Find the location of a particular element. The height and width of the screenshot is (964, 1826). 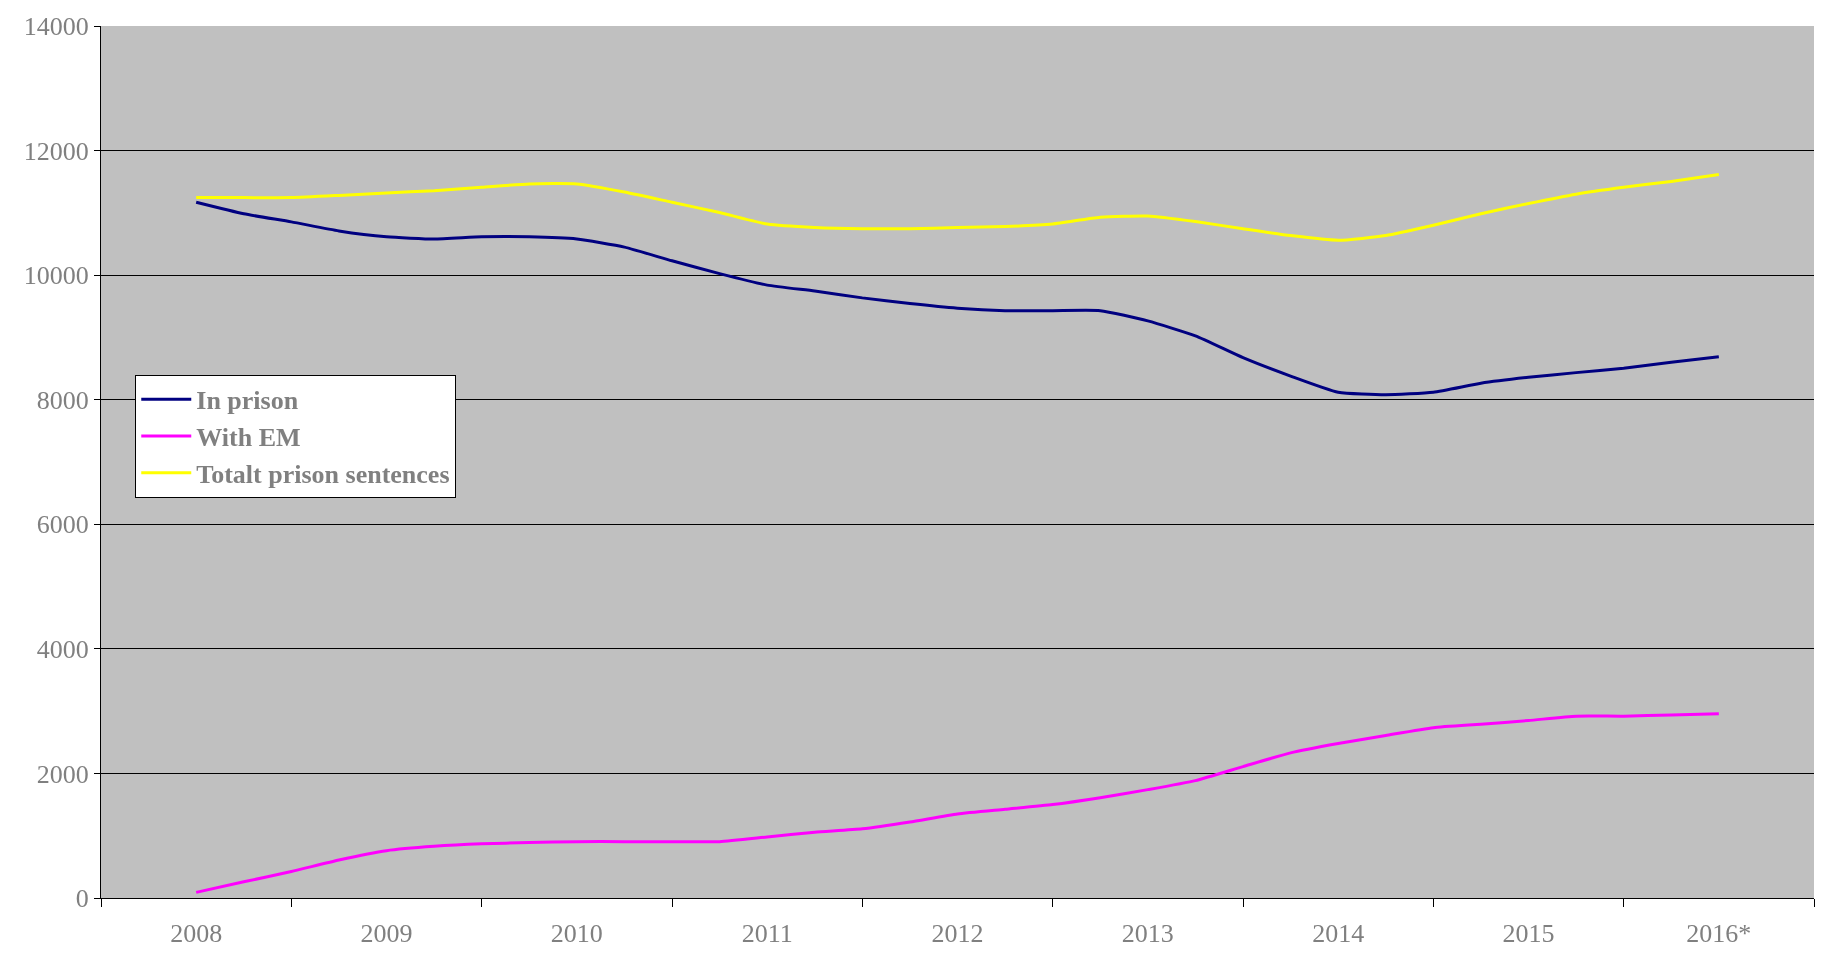

y-tick-label: 6000 is located at coordinates (62, 525).